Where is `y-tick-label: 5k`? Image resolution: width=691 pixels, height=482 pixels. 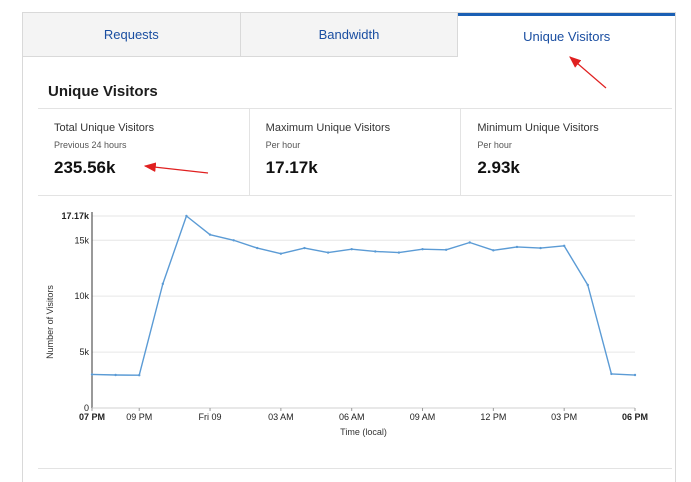
y-tick-label: 5k is located at coordinates (84, 352).